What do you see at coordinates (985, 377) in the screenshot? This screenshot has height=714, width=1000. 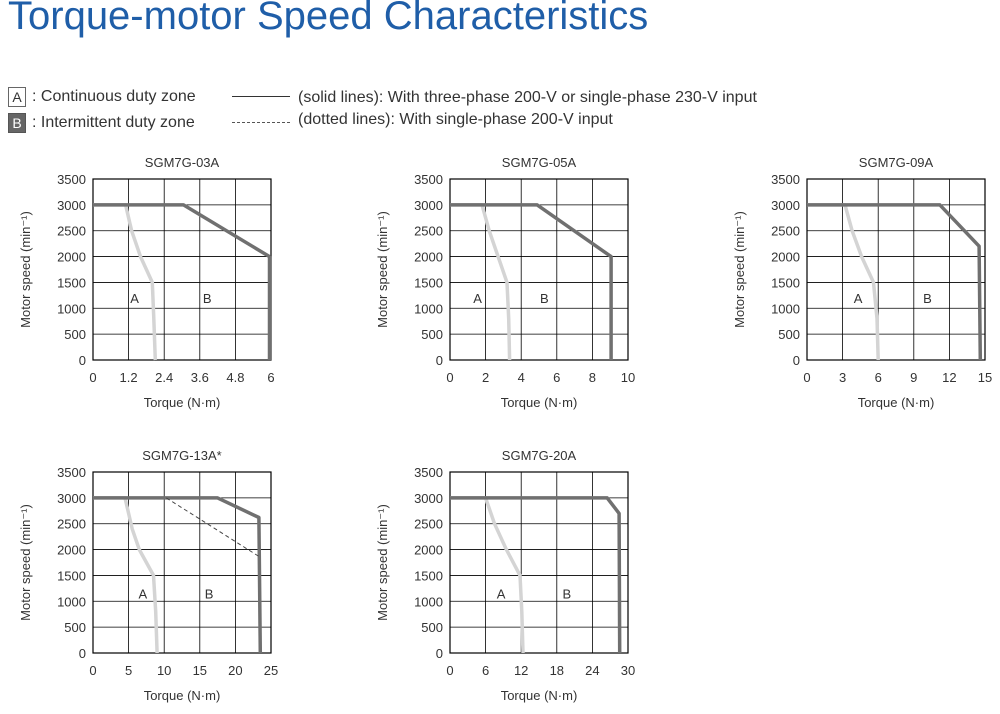 I see `x-tick-label: 15` at bounding box center [985, 377].